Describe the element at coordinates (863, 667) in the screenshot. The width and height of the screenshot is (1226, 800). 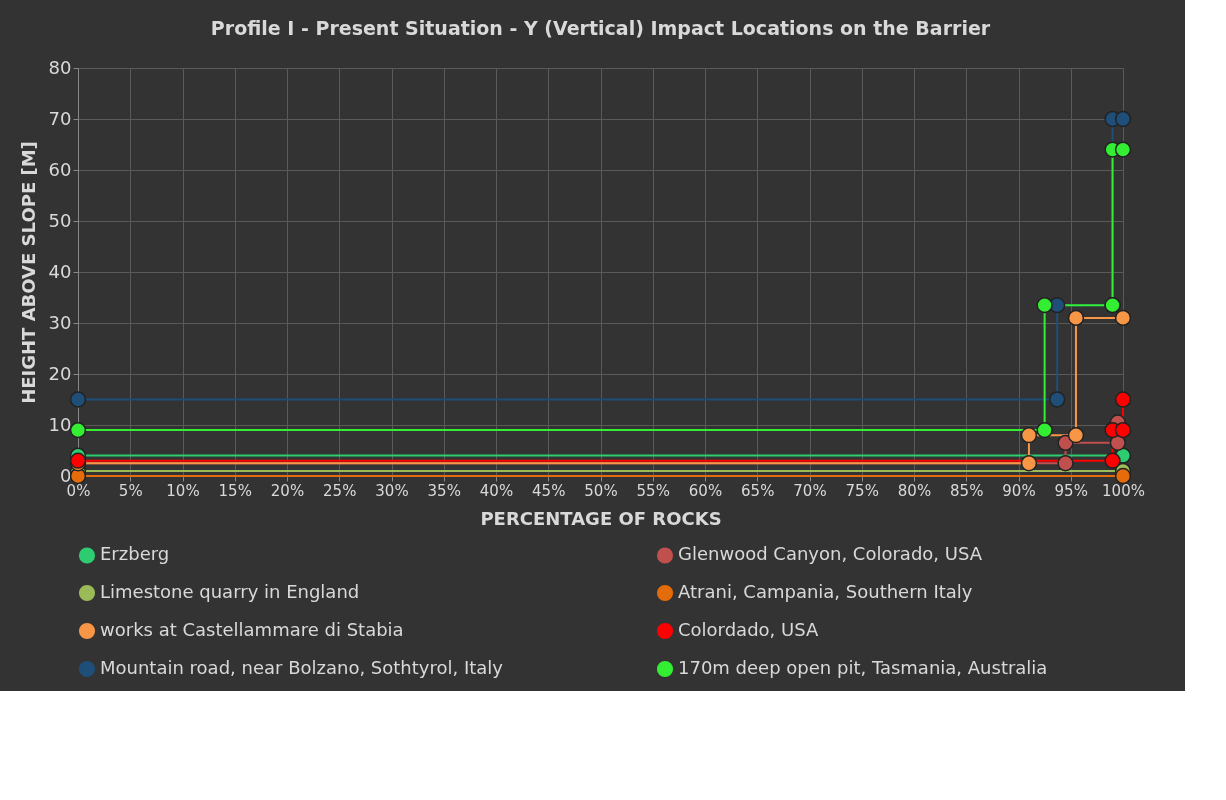
I see `legend-label: 170m deep open pit, Tasmania, Australia` at that location.